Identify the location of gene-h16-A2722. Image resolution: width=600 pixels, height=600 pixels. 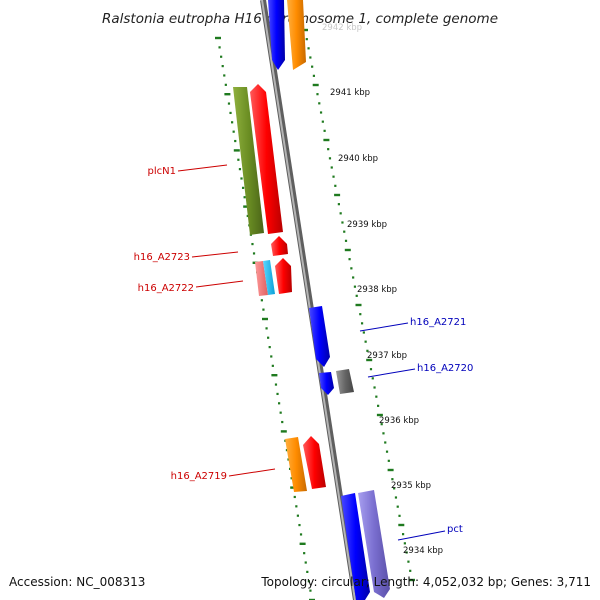
(273, 277).